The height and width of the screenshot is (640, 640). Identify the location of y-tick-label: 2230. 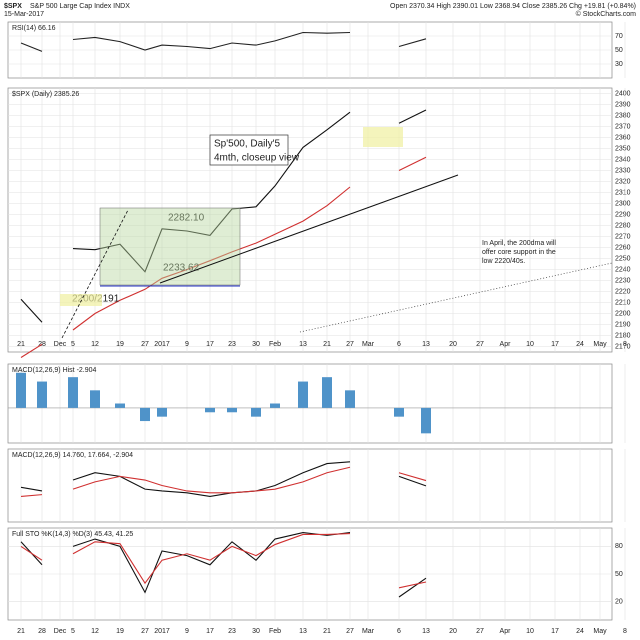
(623, 280).